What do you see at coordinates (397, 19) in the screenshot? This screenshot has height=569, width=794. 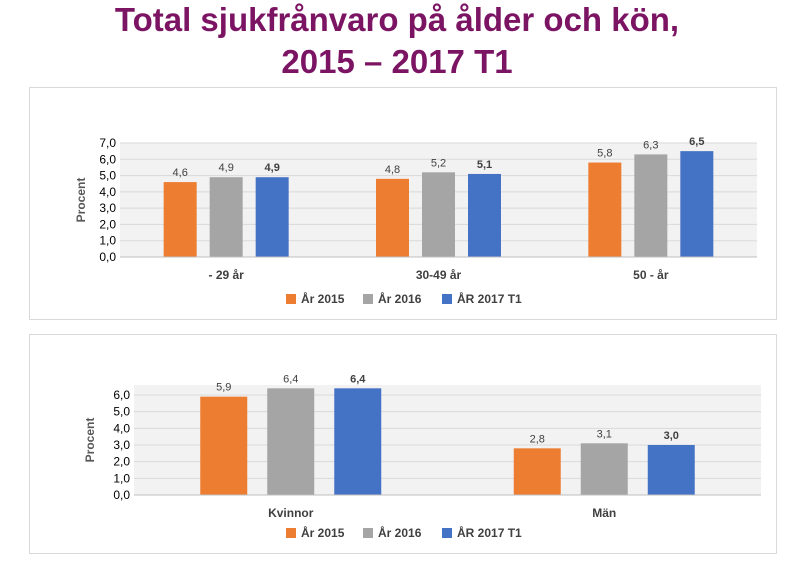 I see `page-title-line-1: Total sjukfrånvaro på ålder och kön,` at bounding box center [397, 19].